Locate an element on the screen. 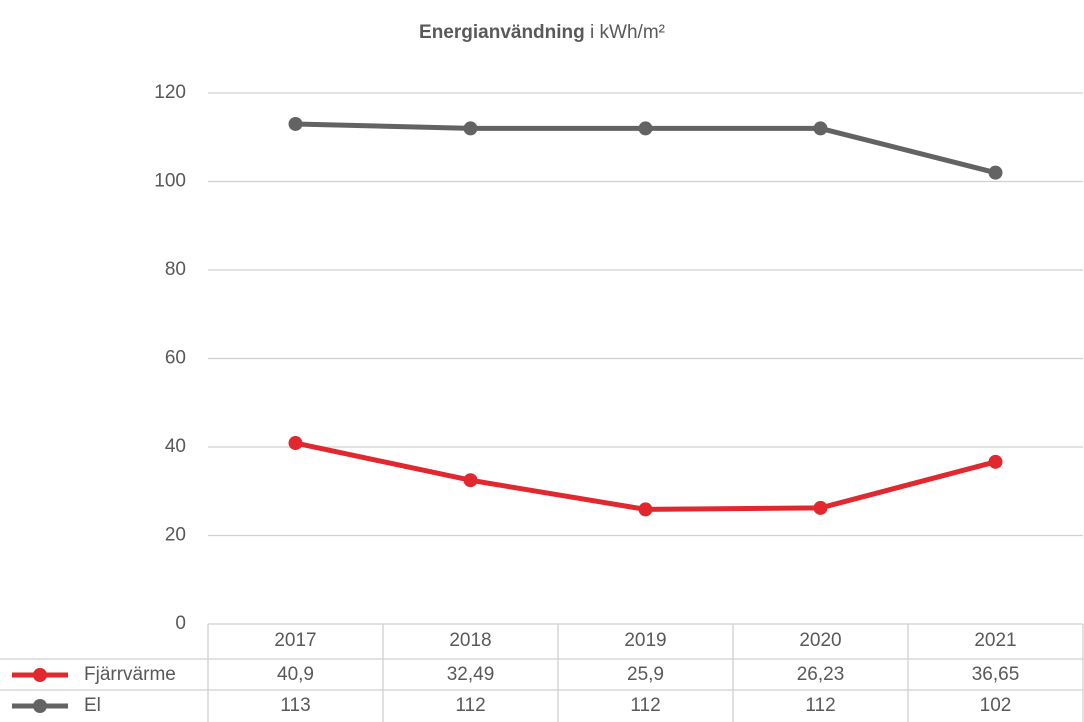 The image size is (1084, 722). title-unit: i kWh/m² is located at coordinates (627, 32).